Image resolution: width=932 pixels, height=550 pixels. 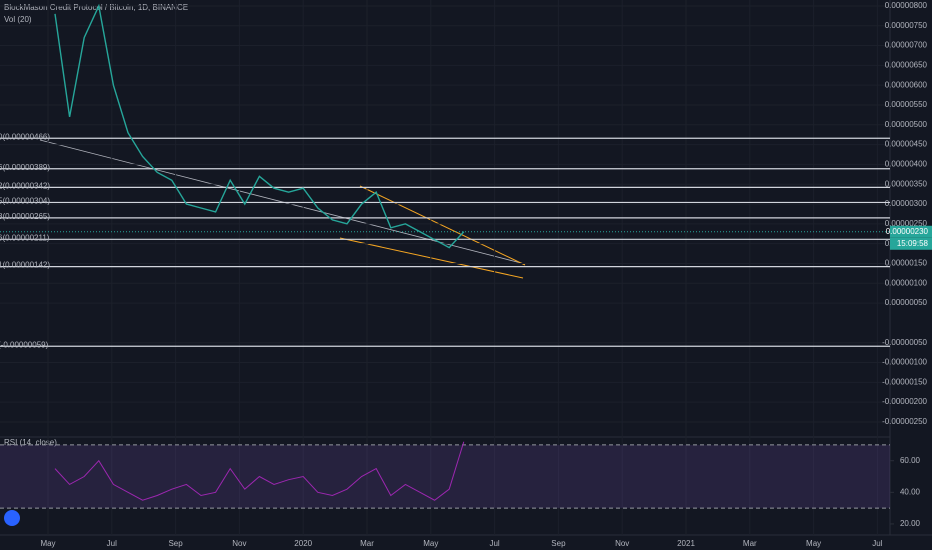 I want to click on wedge-lower, so click(x=431, y=258).